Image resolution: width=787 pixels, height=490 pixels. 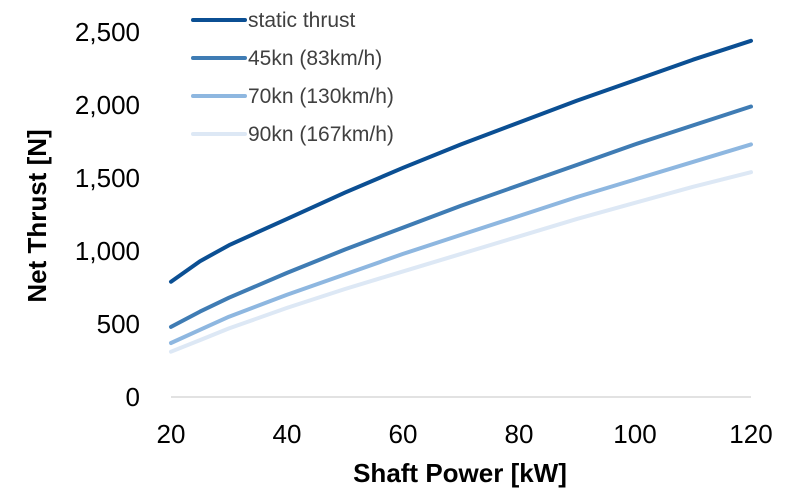 What do you see at coordinates (133, 397) in the screenshot?
I see `y-tick-label: 0` at bounding box center [133, 397].